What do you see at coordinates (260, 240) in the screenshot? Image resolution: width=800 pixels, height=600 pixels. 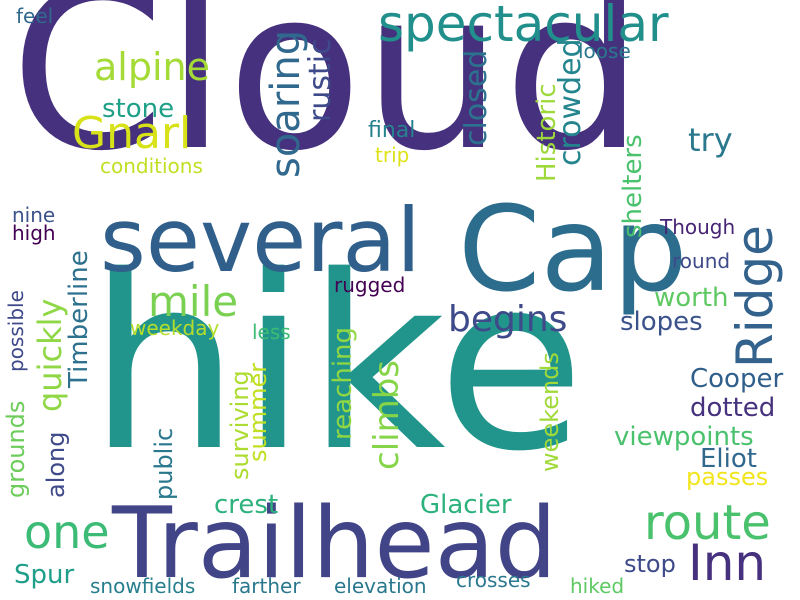 I see `word-several: several` at bounding box center [260, 240].